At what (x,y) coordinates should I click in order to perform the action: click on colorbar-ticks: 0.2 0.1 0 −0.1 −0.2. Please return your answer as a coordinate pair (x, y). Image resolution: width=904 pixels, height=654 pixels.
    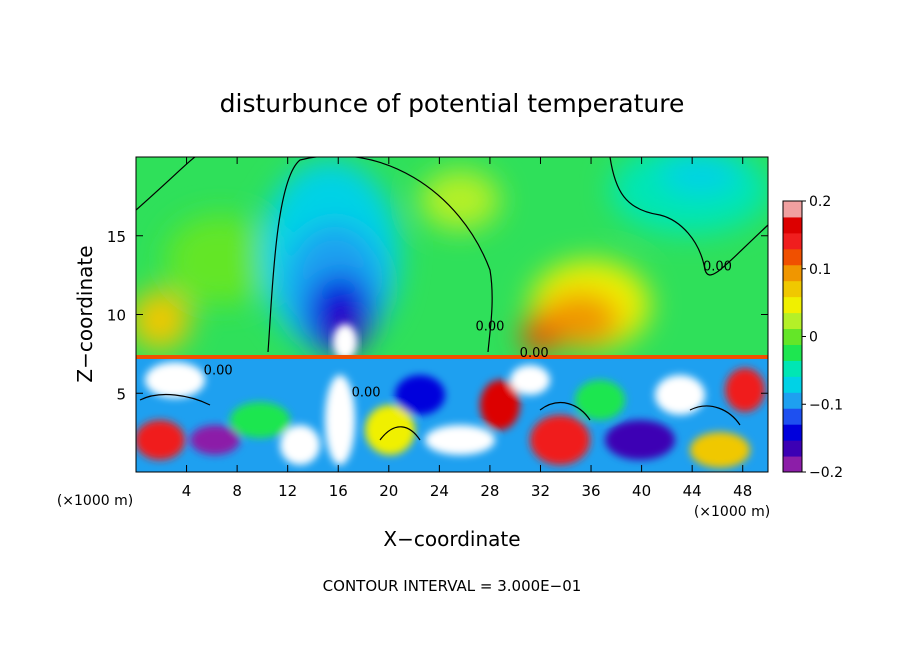
    Looking at the image, I should click on (822, 337).